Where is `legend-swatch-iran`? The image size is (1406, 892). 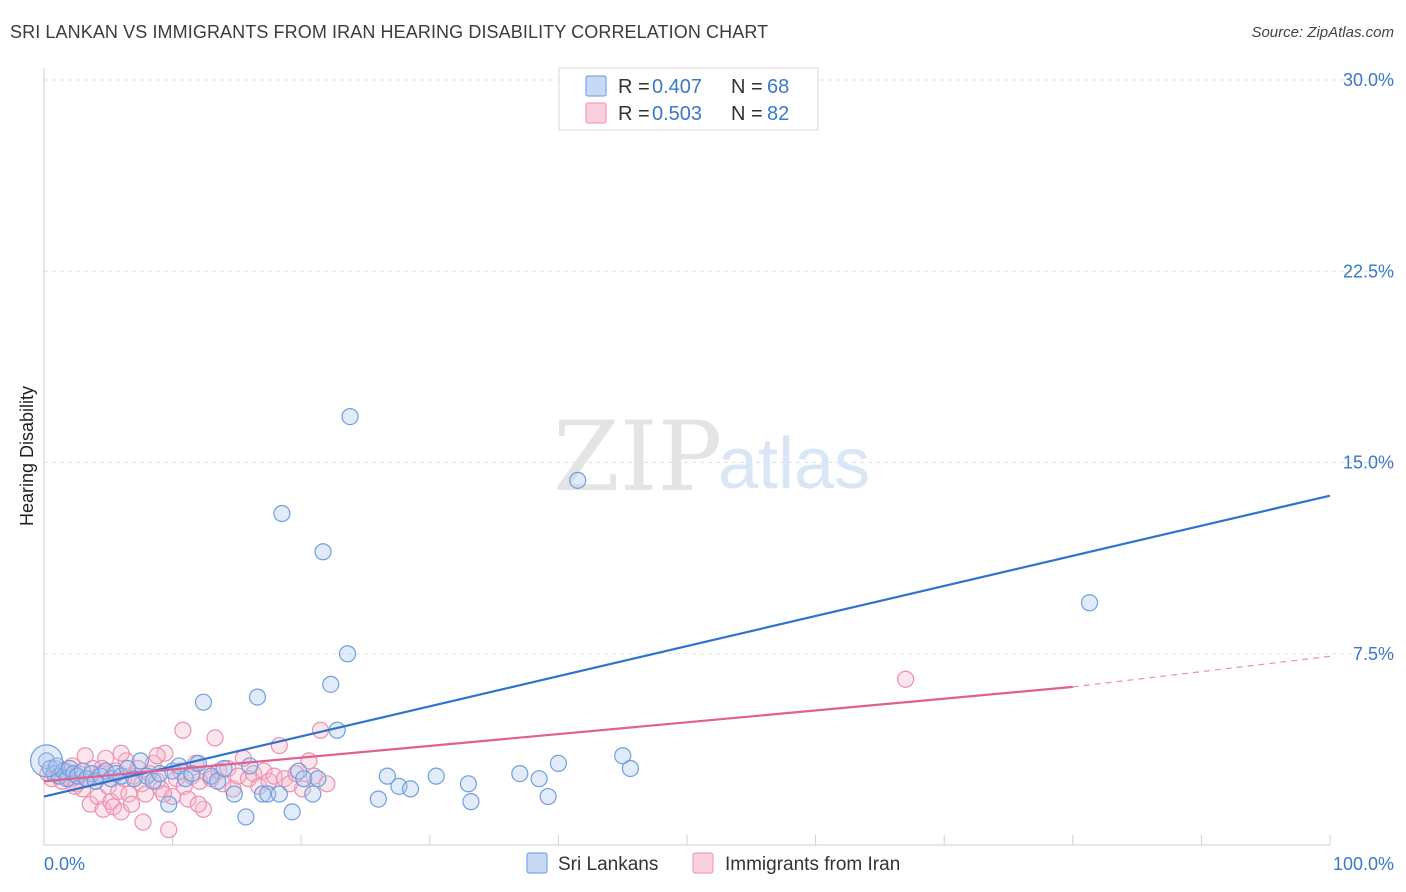 legend-swatch-iran is located at coordinates (596, 113).